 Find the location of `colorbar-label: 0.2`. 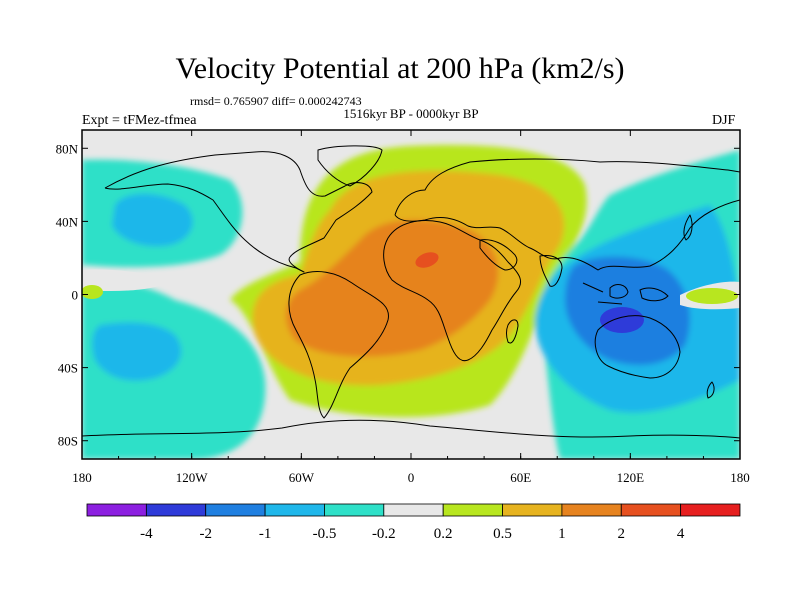

colorbar-label: 0.2 is located at coordinates (443, 534).